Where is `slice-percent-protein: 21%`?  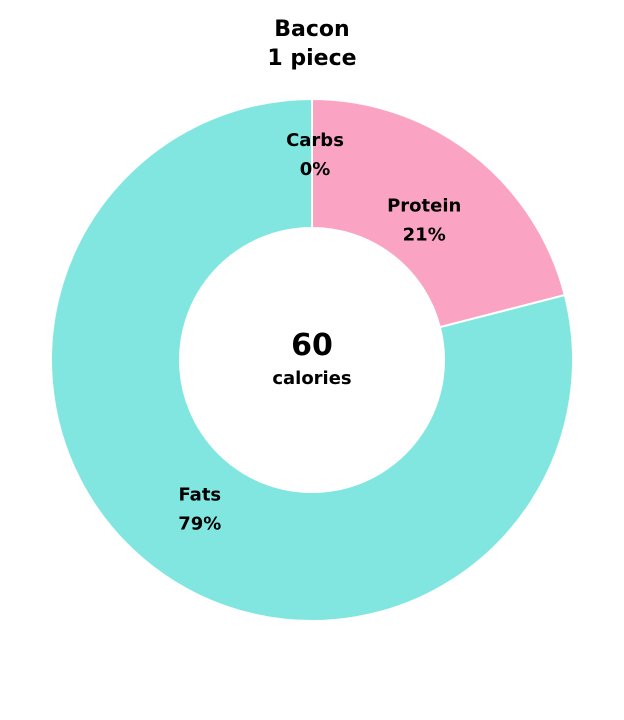 slice-percent-protein: 21% is located at coordinates (424, 234).